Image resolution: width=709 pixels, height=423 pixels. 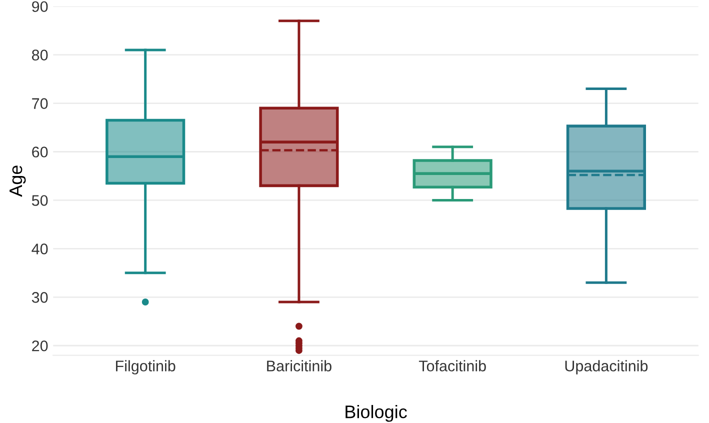 I want to click on y-tick-label: 70, so click(x=40, y=103).